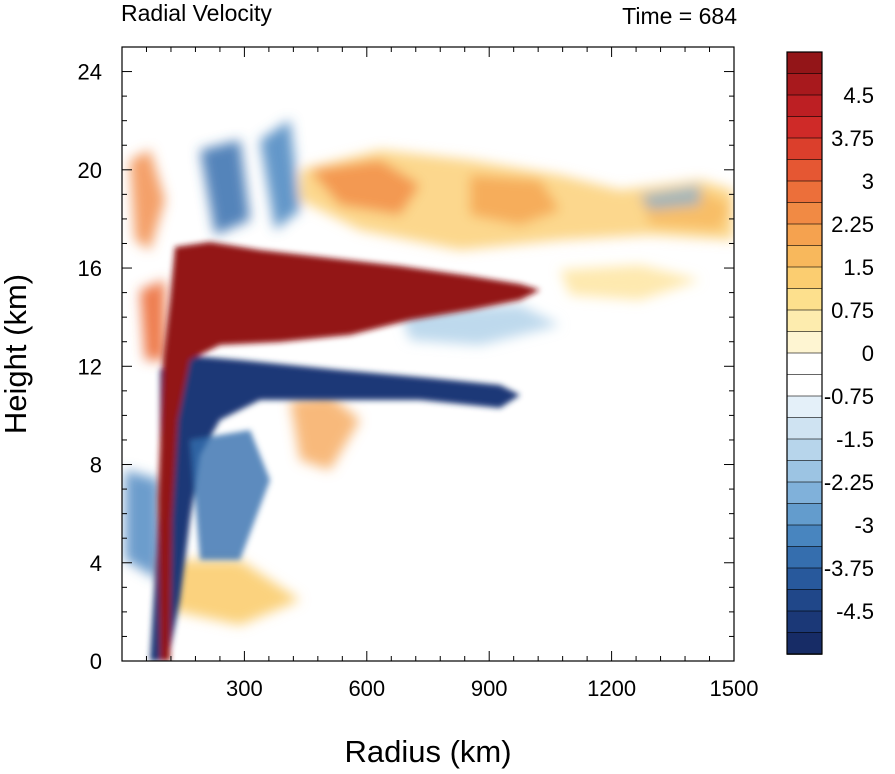  Describe the element at coordinates (90, 72) in the screenshot. I see `y-tick-label: 24` at that location.